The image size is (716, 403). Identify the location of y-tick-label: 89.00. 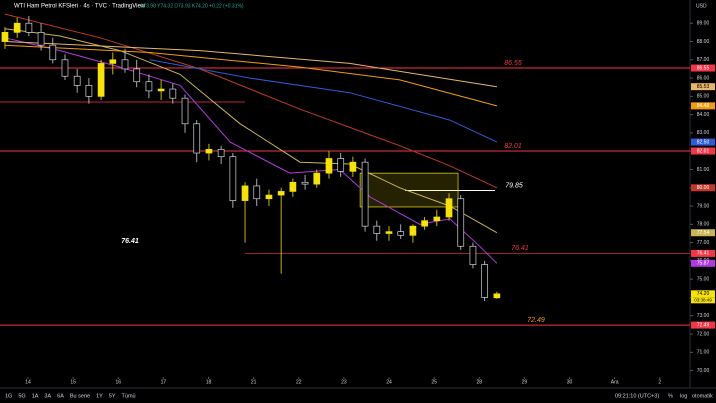
(703, 24).